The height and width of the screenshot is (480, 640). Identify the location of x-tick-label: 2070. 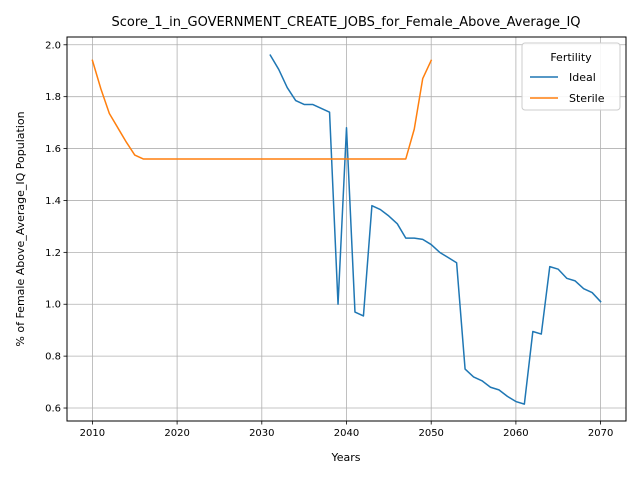
(600, 433).